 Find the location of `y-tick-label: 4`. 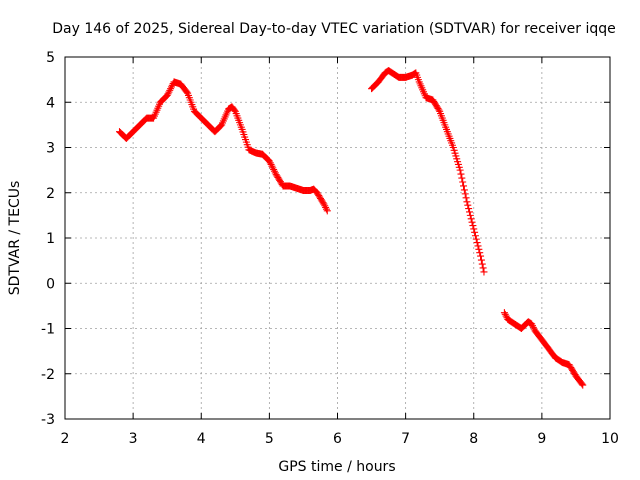

y-tick-label: 4 is located at coordinates (50, 103).